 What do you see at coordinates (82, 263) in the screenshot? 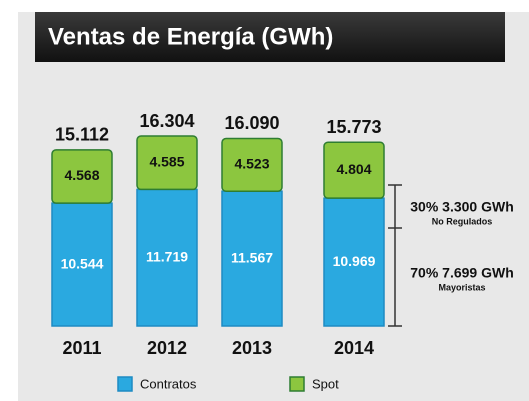
I see `value-label: 10.544` at bounding box center [82, 263].